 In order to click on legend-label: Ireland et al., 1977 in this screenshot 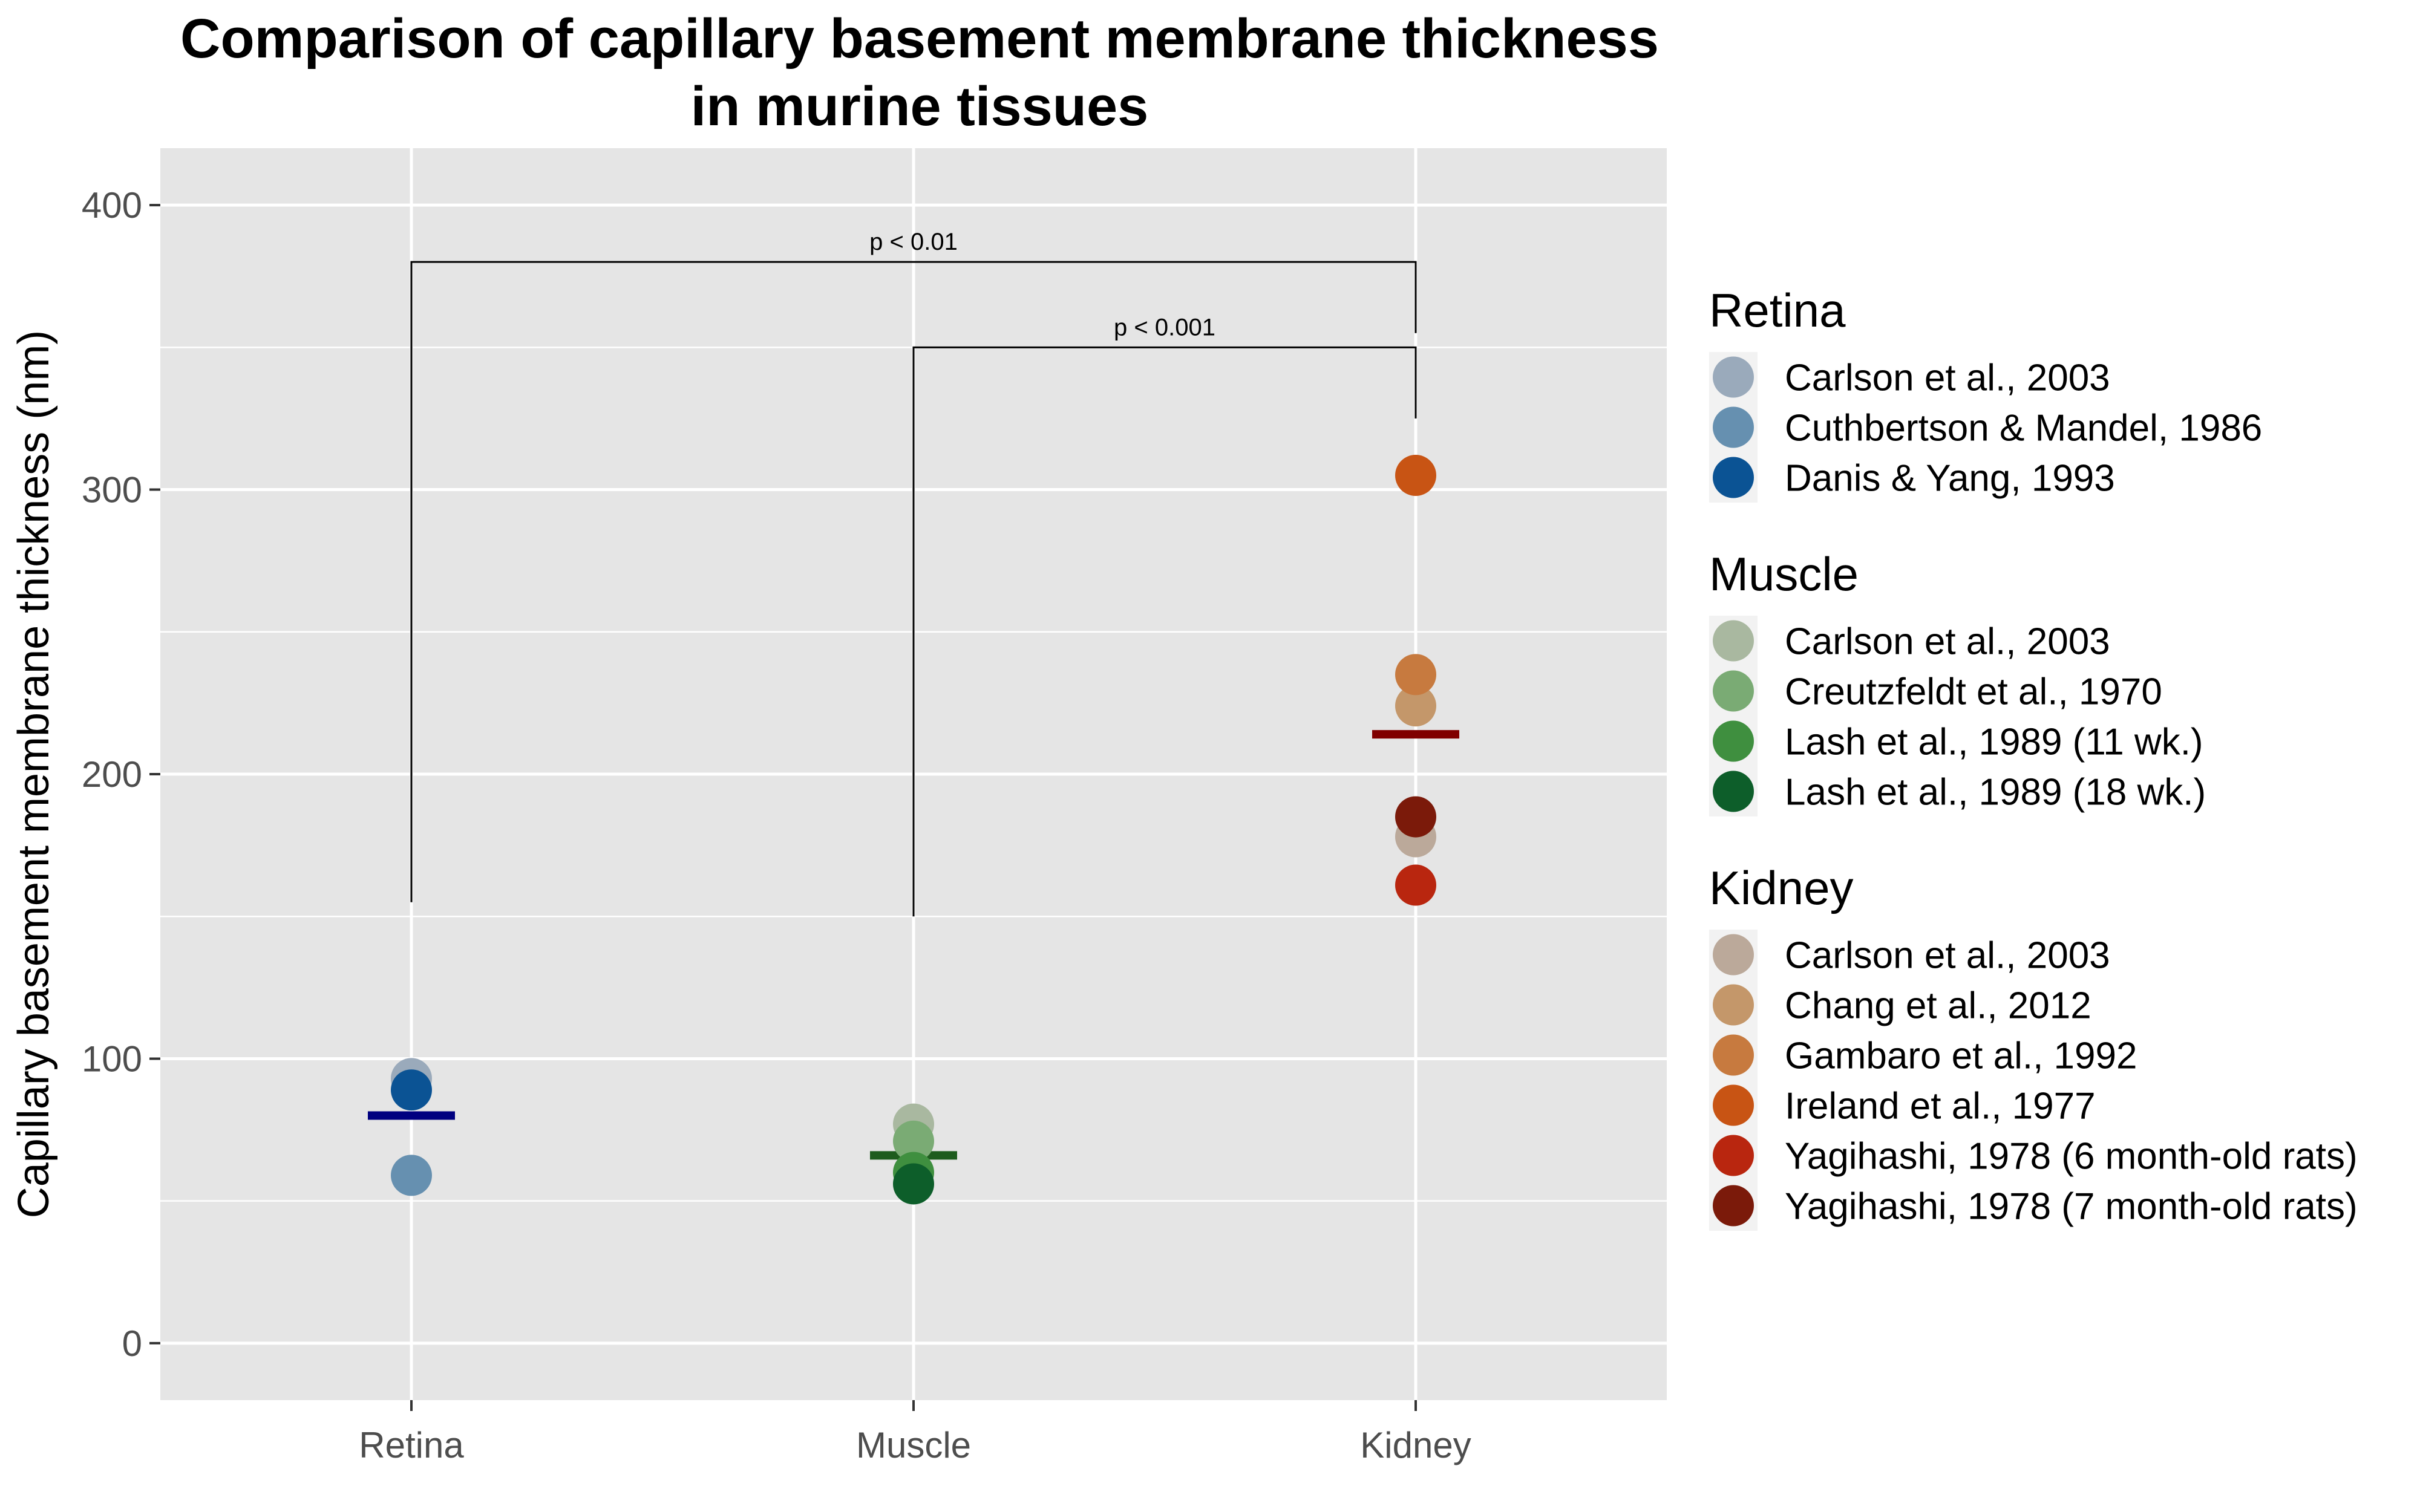, I will do `click(1940, 1106)`.